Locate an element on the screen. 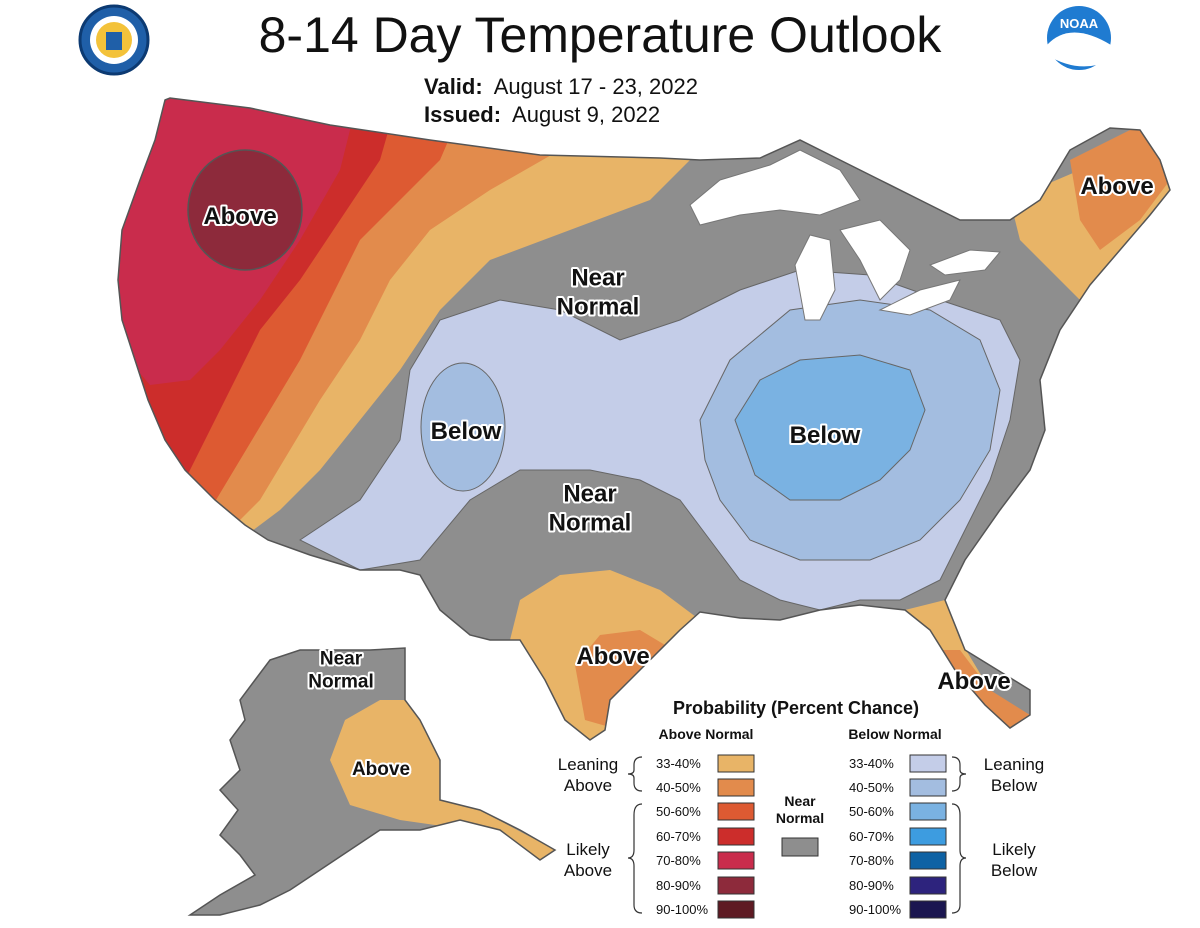 This screenshot has height=928, width=1200. below-range-label: 33-40% is located at coordinates (871, 763).